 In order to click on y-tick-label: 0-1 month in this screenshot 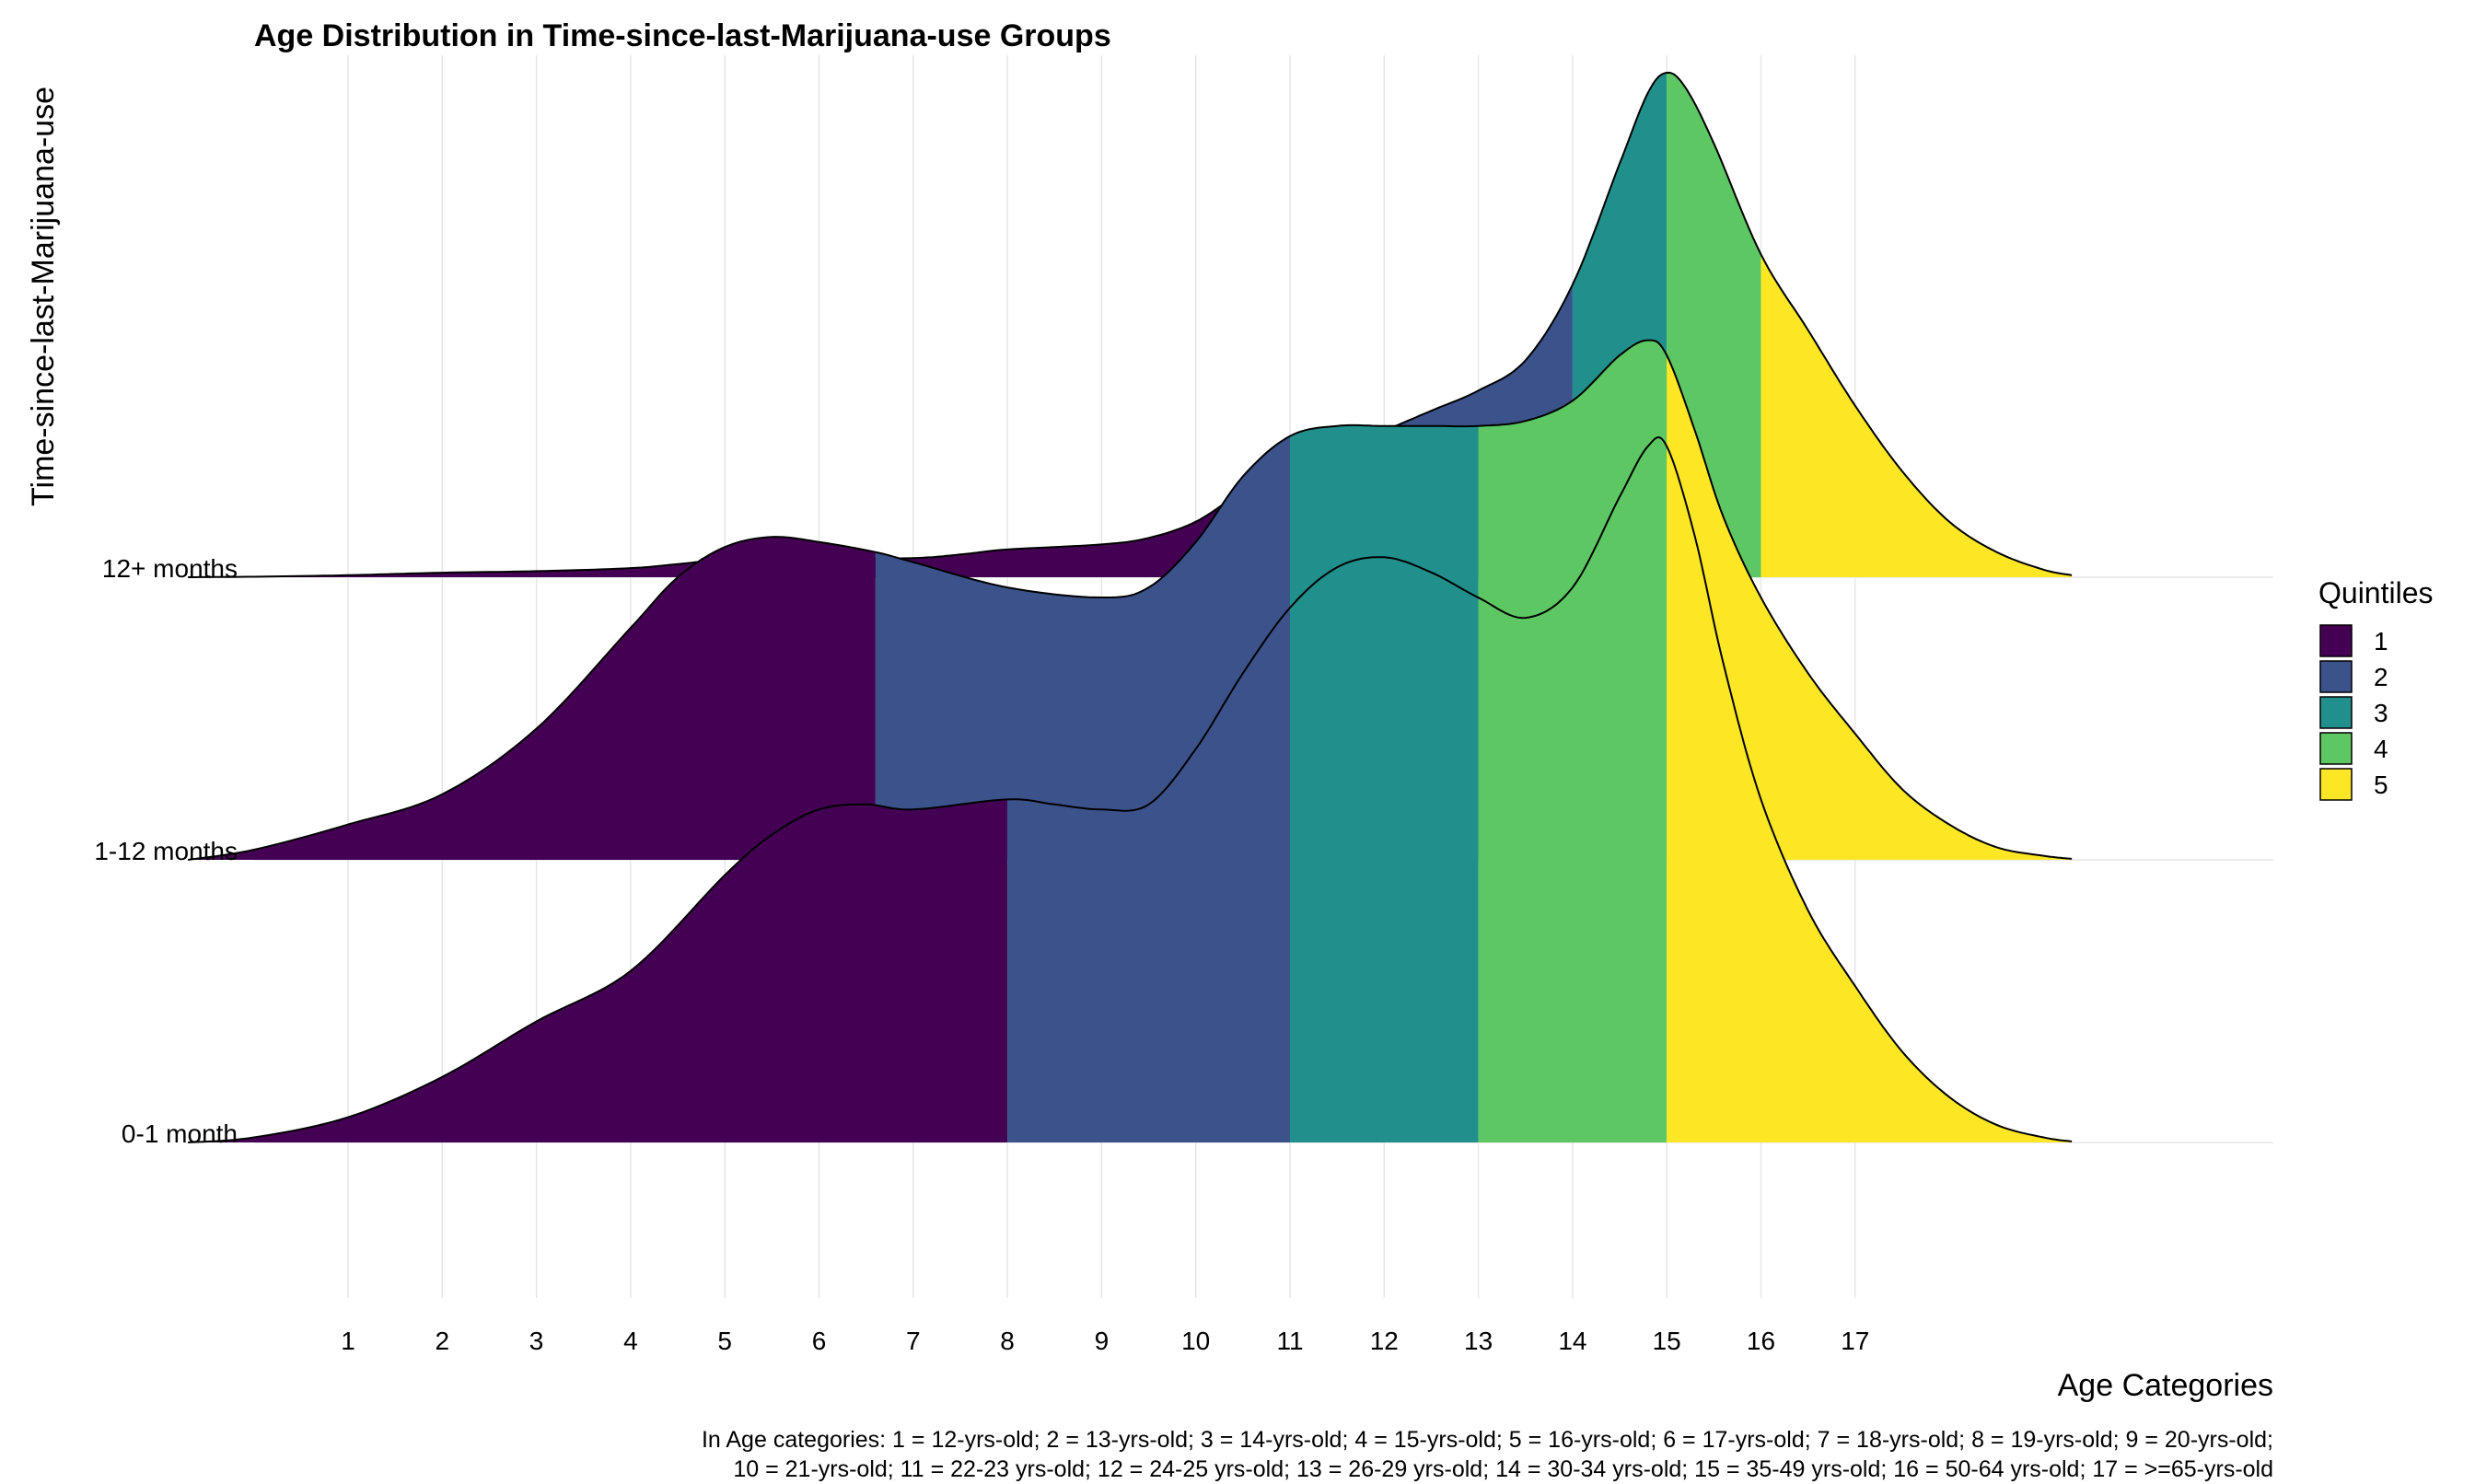, I will do `click(180, 1133)`.